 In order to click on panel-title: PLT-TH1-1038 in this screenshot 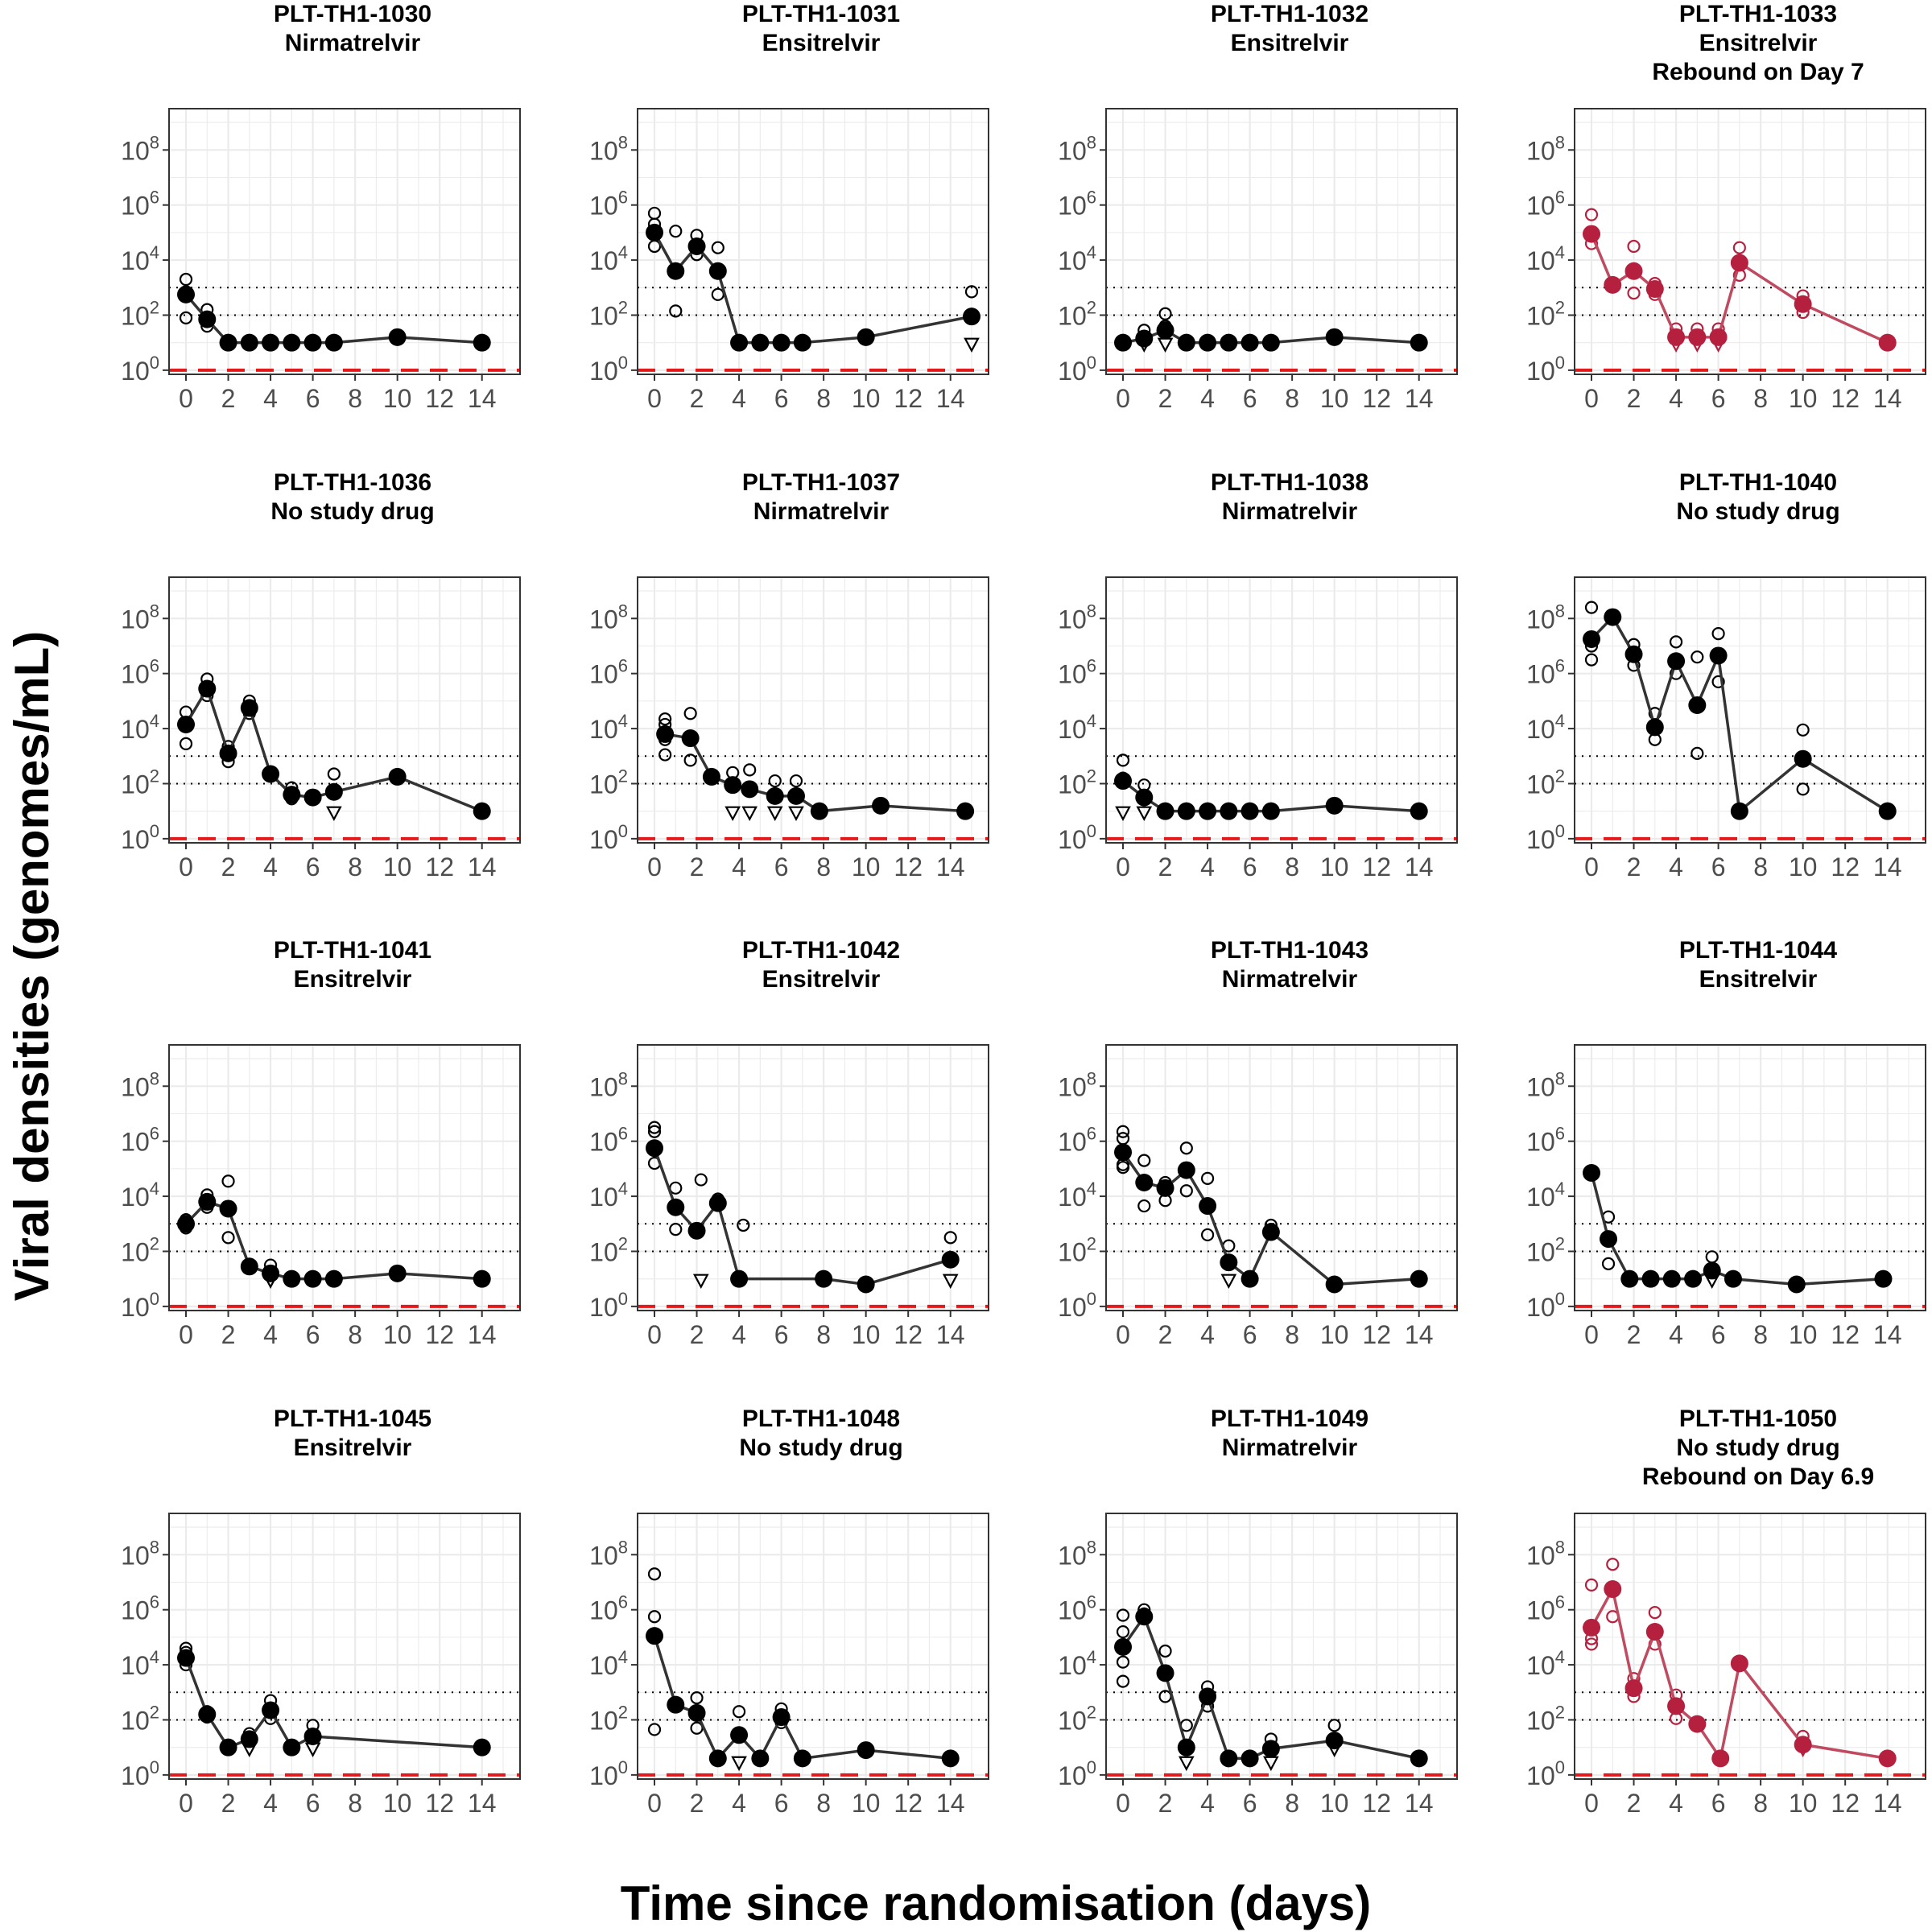, I will do `click(1289, 483)`.